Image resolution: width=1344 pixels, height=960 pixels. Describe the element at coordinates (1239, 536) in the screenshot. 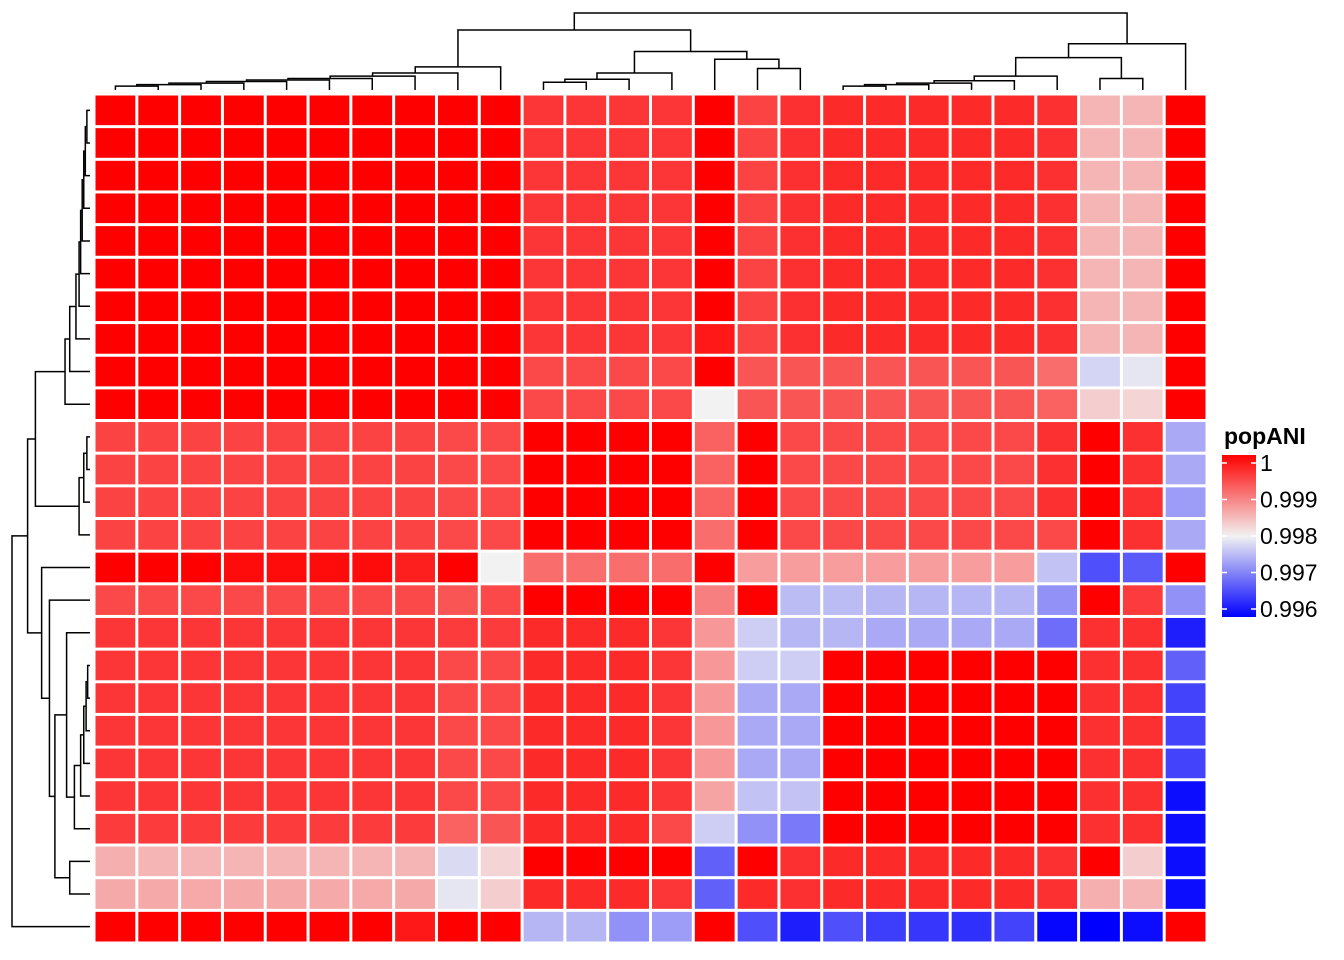

I see `legend-color-bar` at that location.